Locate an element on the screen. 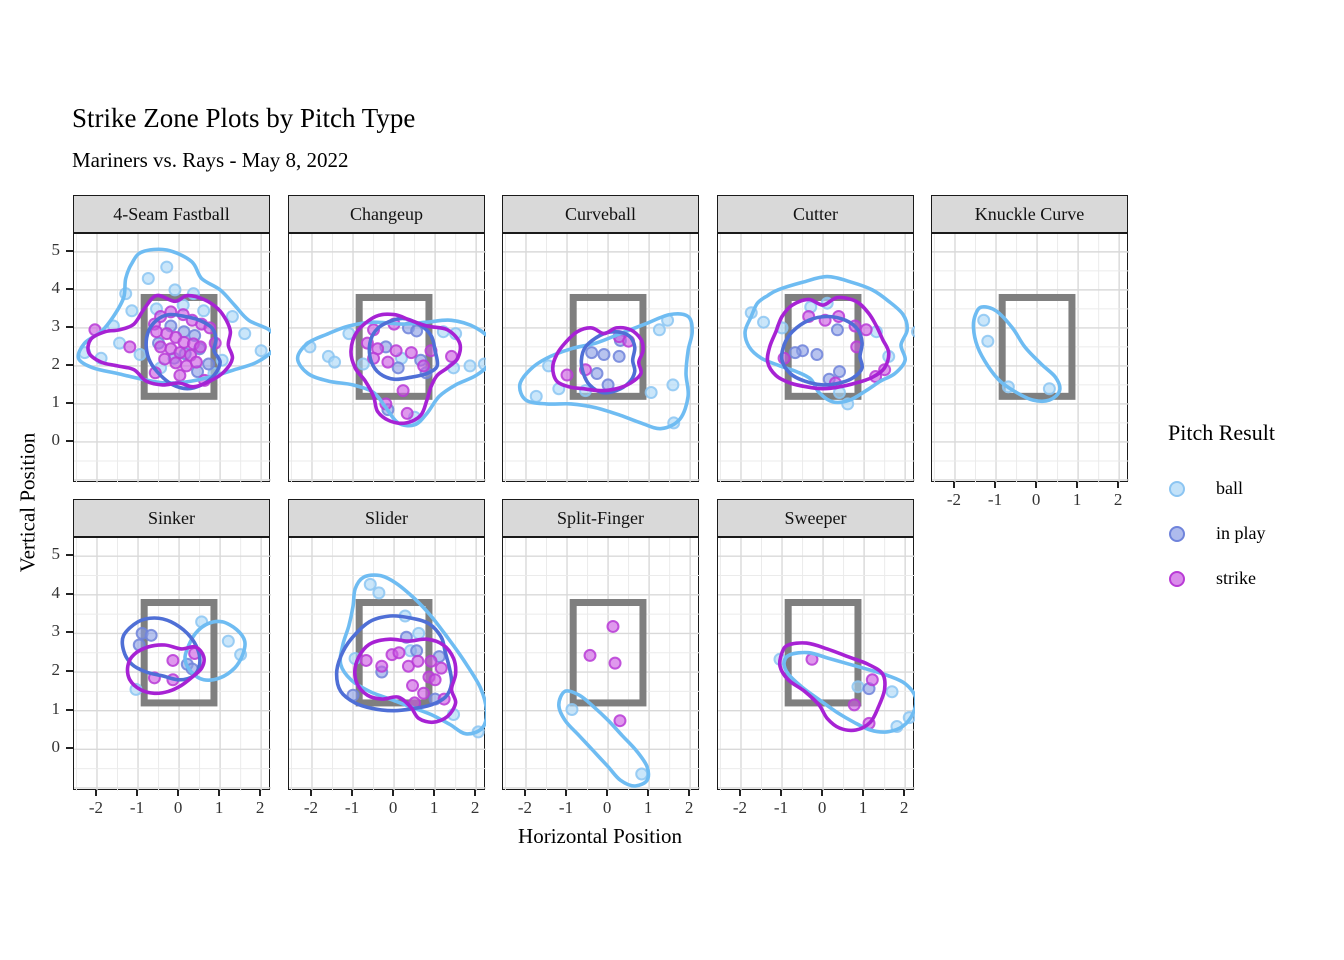 This screenshot has width=1344, height=960. in-play-key-icon is located at coordinates (1177, 533).